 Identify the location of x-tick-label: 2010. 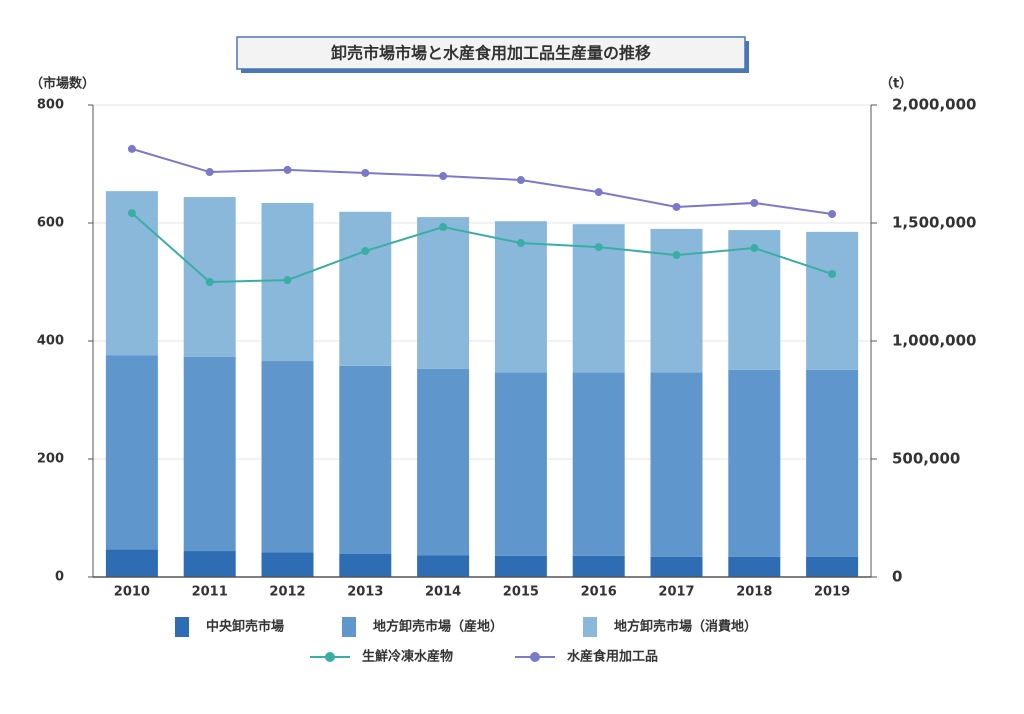
(132, 592).